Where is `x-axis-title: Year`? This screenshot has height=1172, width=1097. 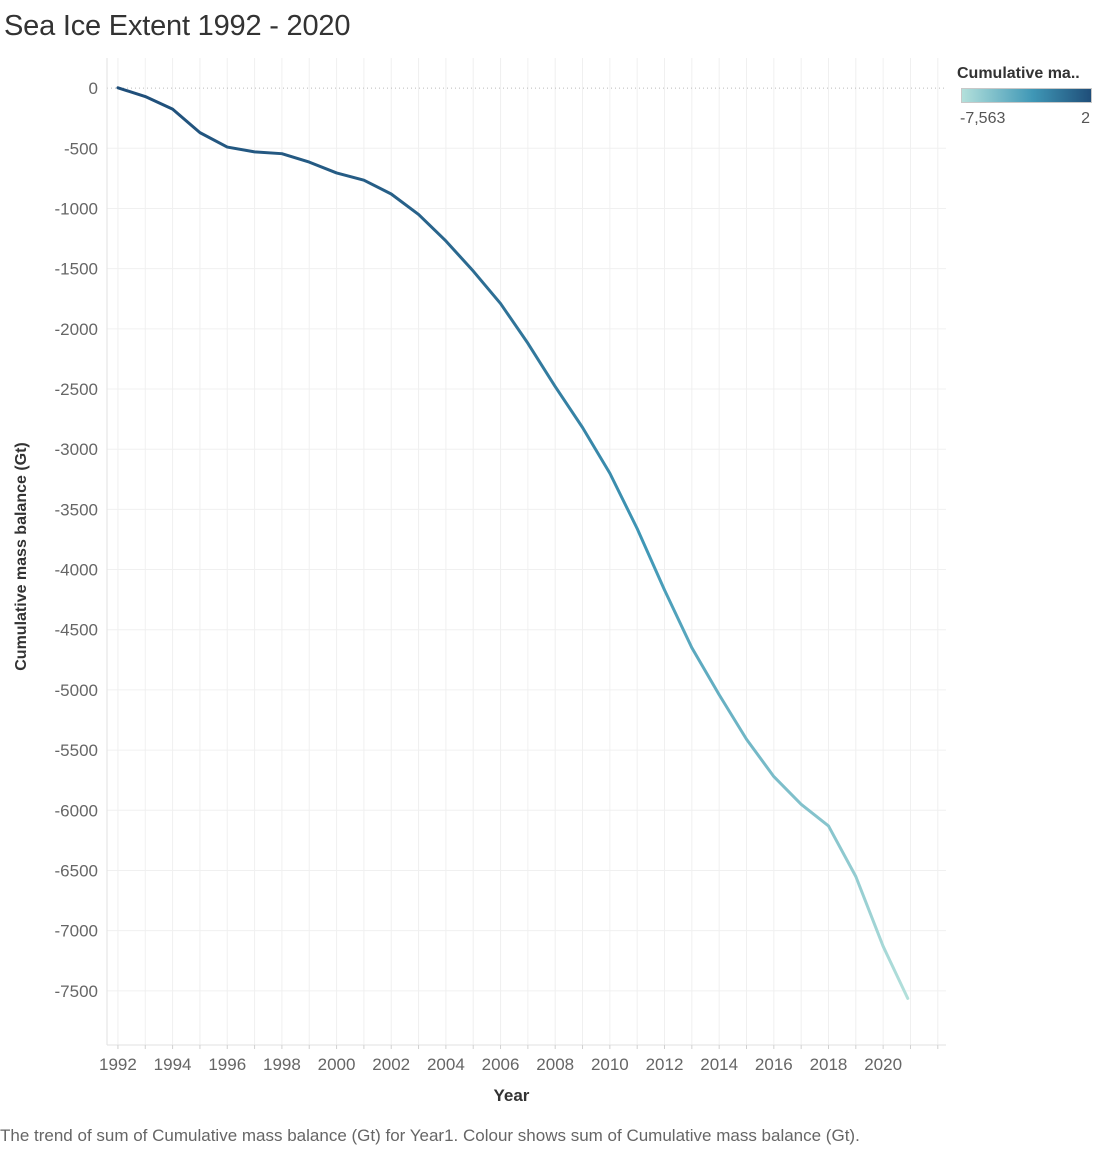
x-axis-title: Year is located at coordinates (512, 1095).